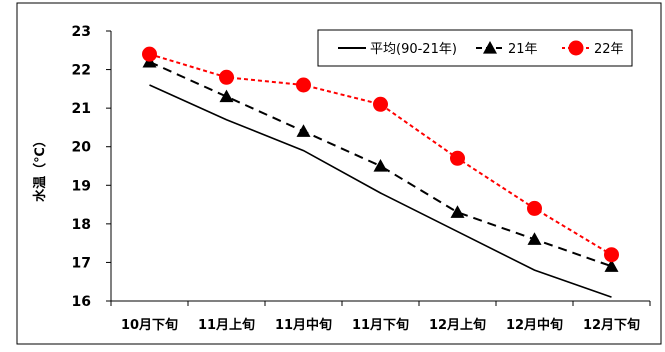 This screenshot has width=665, height=352. What do you see at coordinates (81, 32) in the screenshot?
I see `y-tick-label: 23` at bounding box center [81, 32].